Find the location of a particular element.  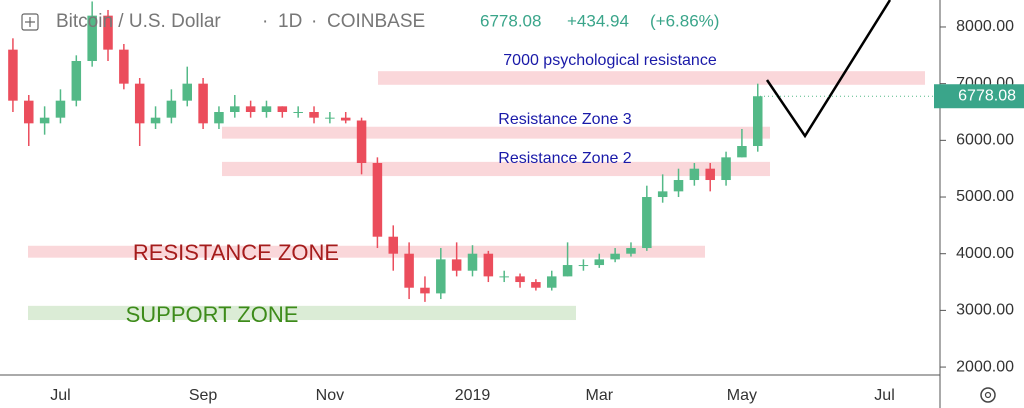

y-tick-label: 3000.00 is located at coordinates (985, 310).